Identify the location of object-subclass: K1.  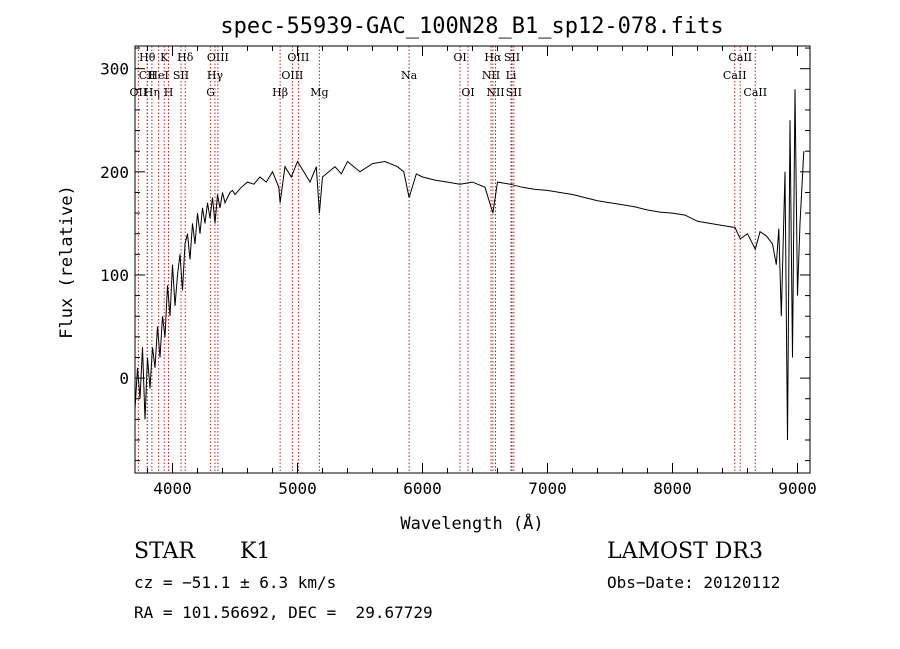
(255, 551).